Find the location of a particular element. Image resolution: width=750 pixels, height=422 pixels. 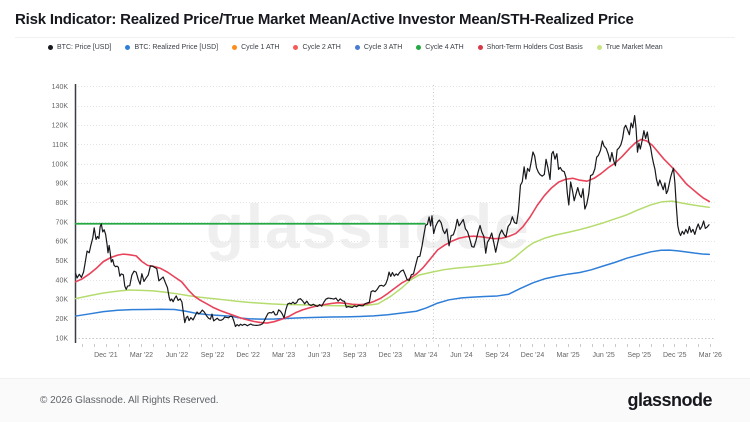

legend-item-btc-price-usd-: BTC: Price [USD] is located at coordinates (79, 47).